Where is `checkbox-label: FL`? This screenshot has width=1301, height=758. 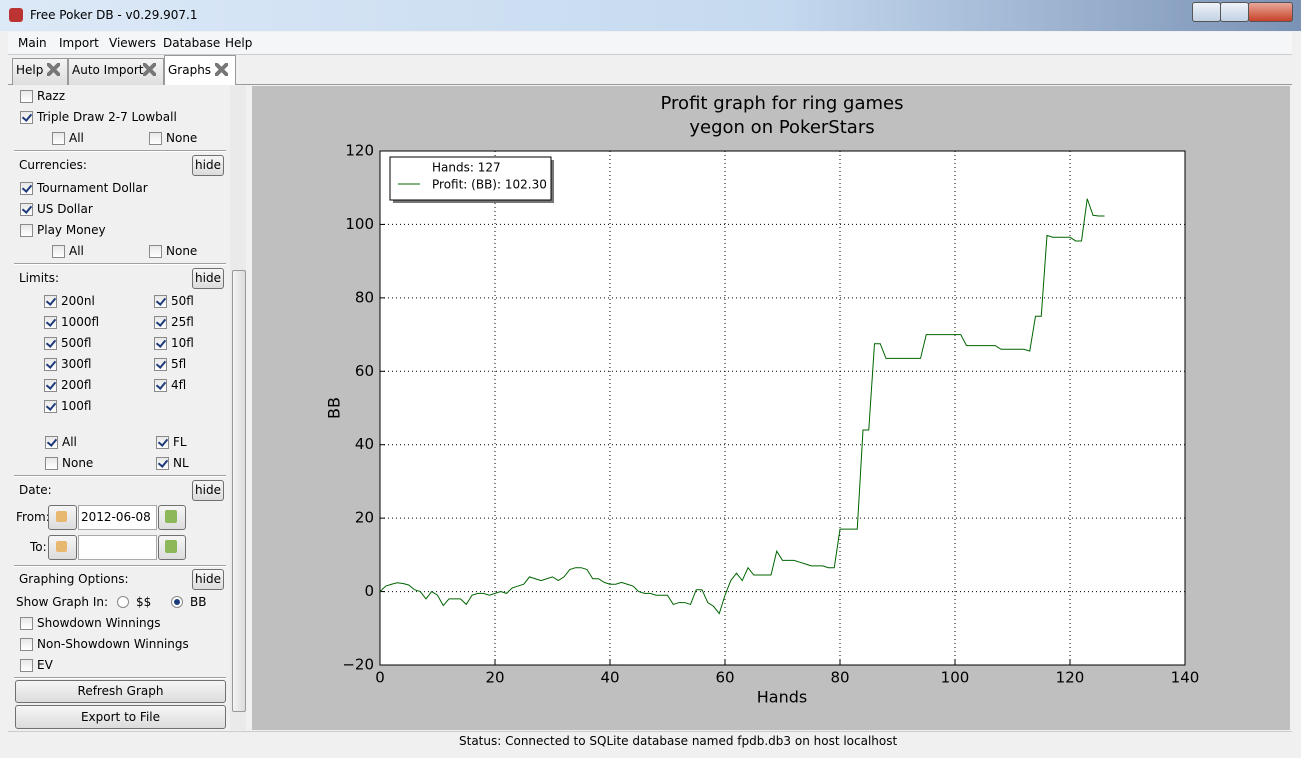 checkbox-label: FL is located at coordinates (180, 442).